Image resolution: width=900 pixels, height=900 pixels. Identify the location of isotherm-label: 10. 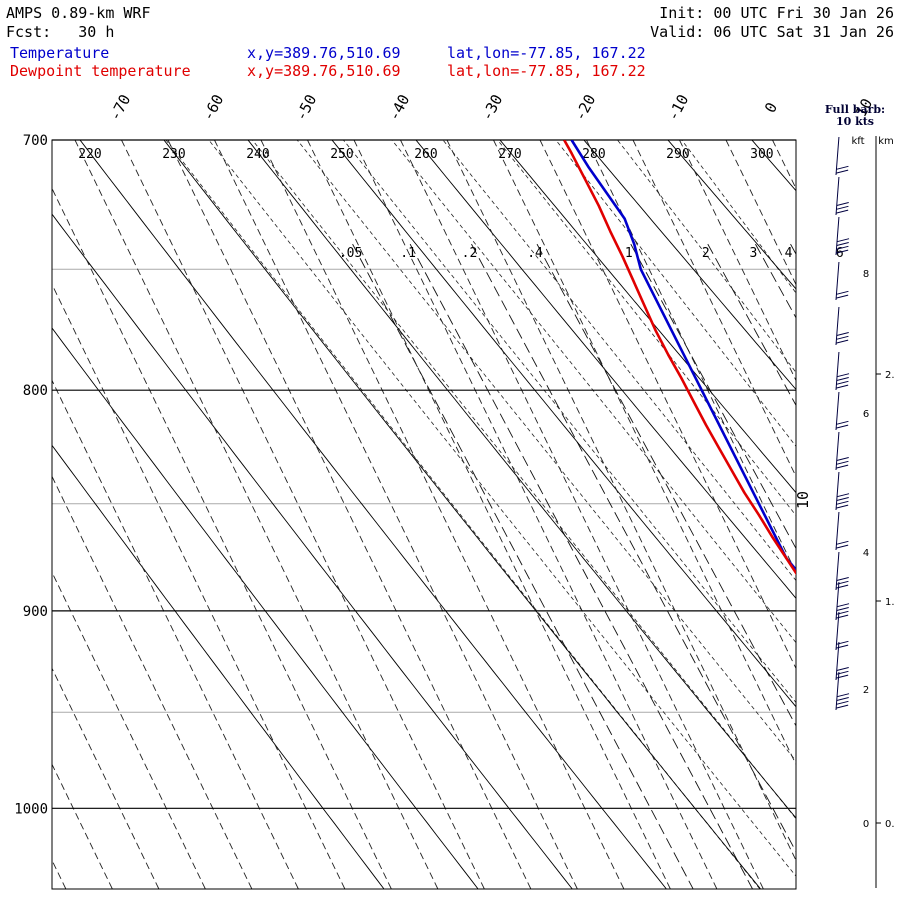
(803, 500).